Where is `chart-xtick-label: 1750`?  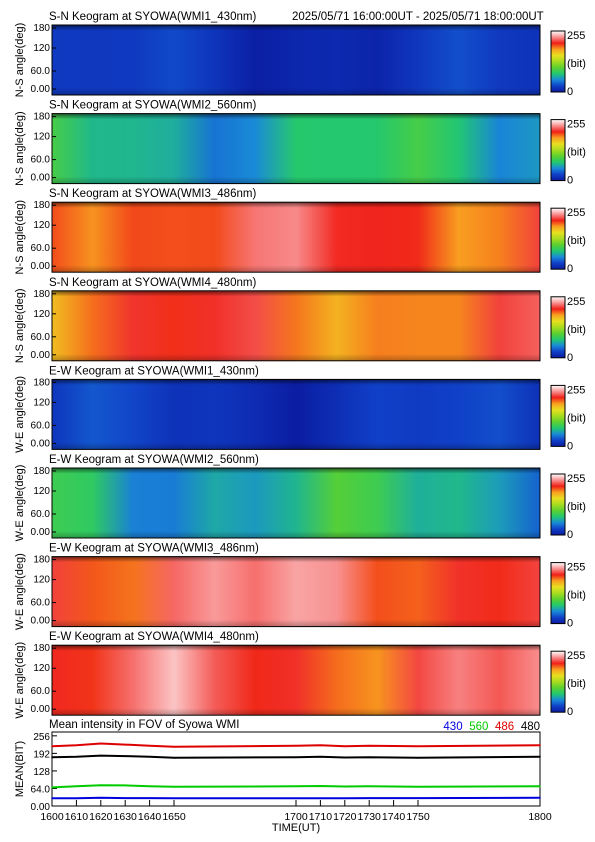
chart-xtick-label: 1750 is located at coordinates (418, 817).